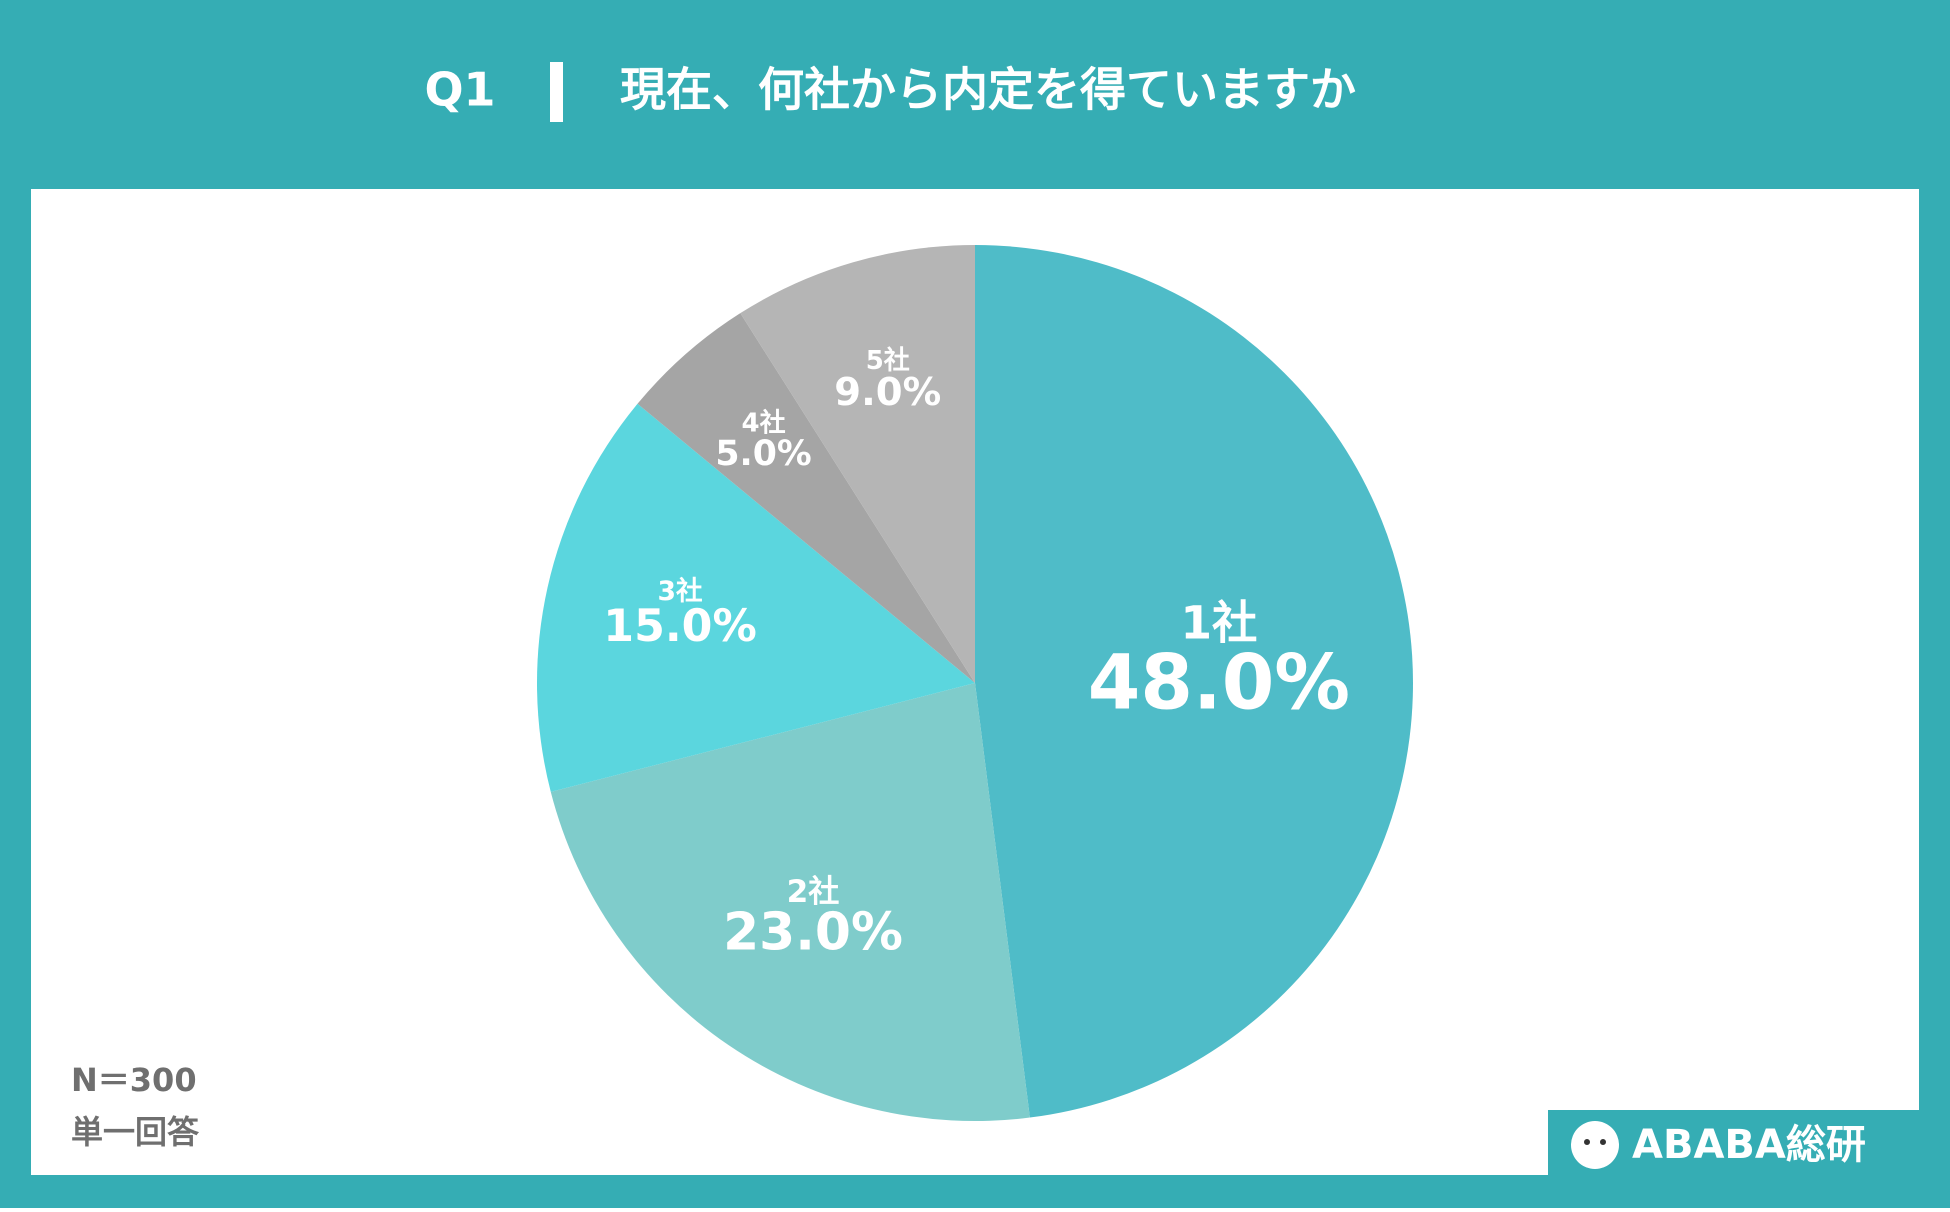  Describe the element at coordinates (764, 423) in the screenshot. I see `category-label: 4社` at that location.